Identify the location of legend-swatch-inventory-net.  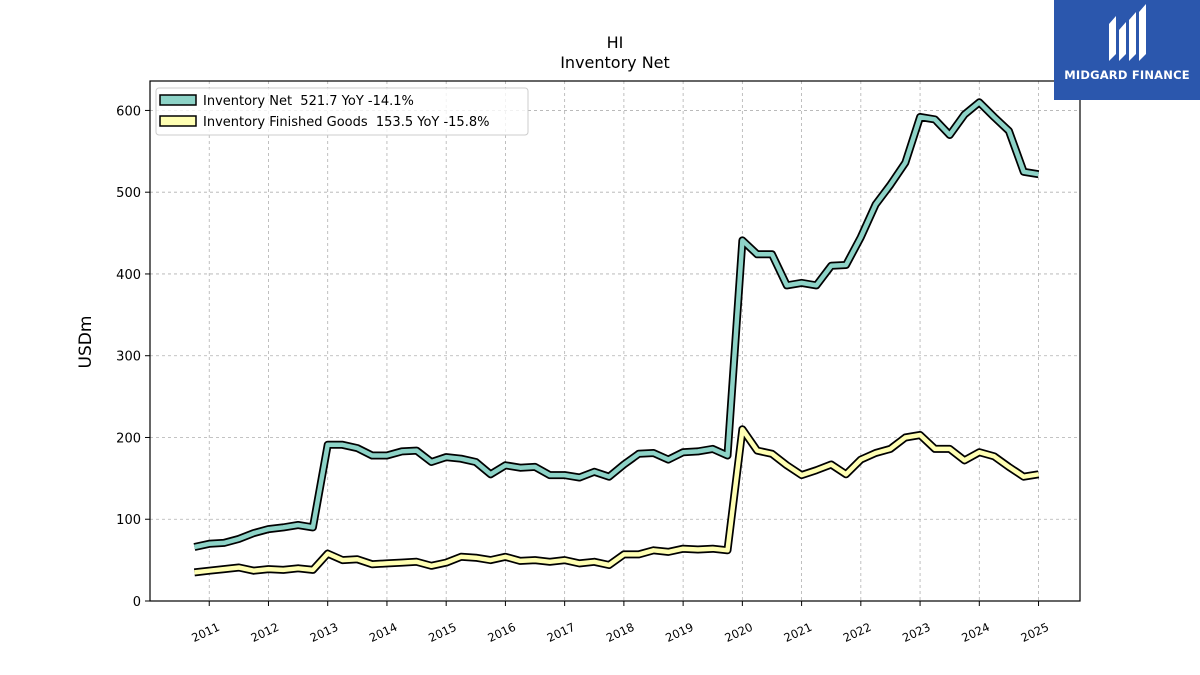
(178, 100).